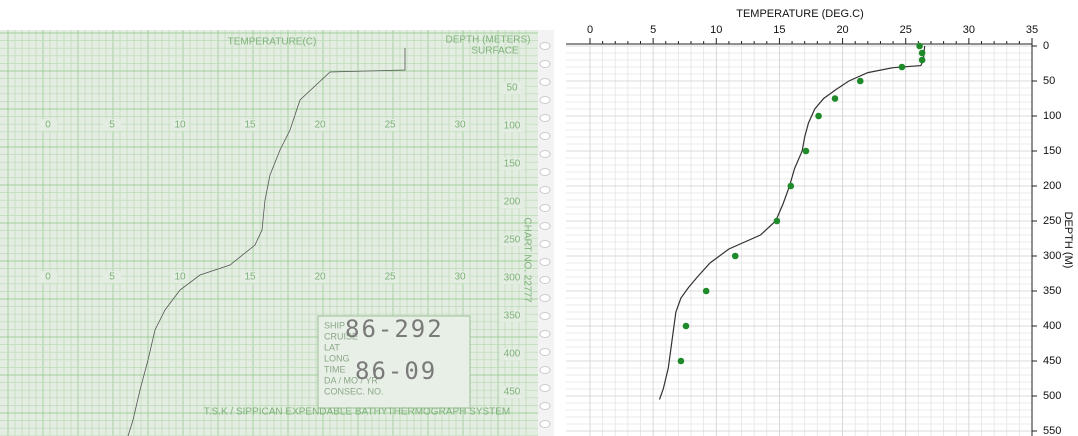  I want to click on y-axis-label: DEPTH (M), so click(1068, 240).